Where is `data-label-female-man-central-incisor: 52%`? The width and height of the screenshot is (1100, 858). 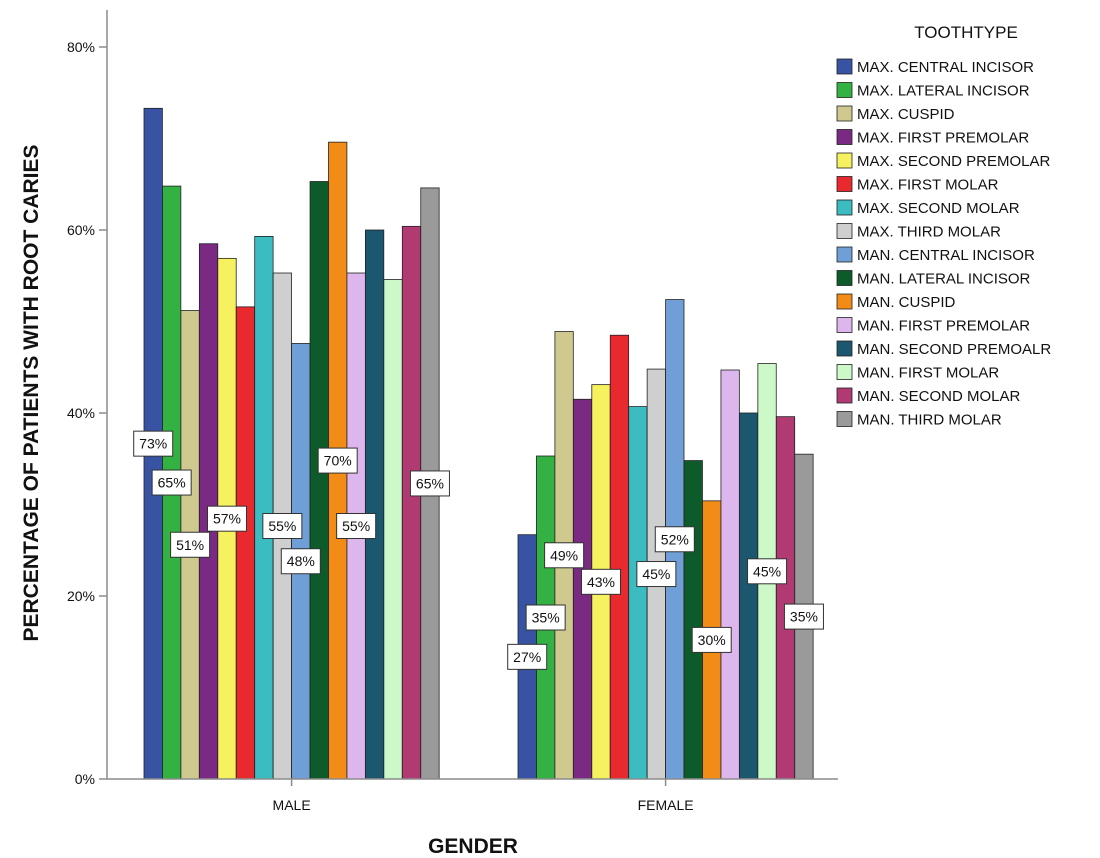 data-label-female-man-central-incisor: 52% is located at coordinates (674, 539).